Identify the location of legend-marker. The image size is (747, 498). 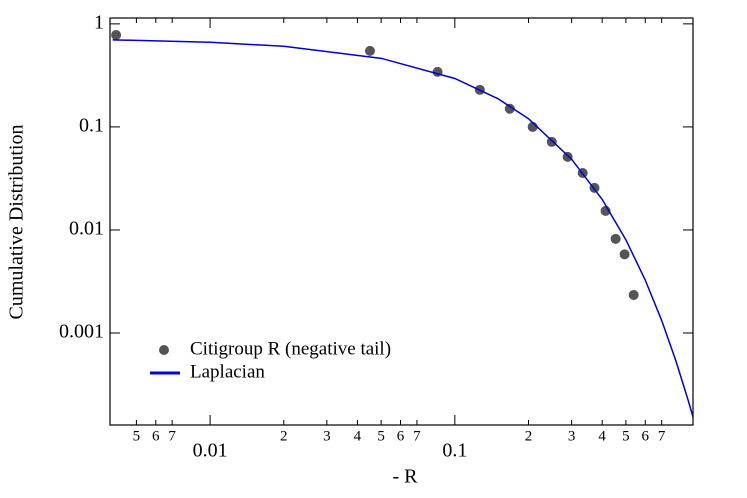
(164, 350).